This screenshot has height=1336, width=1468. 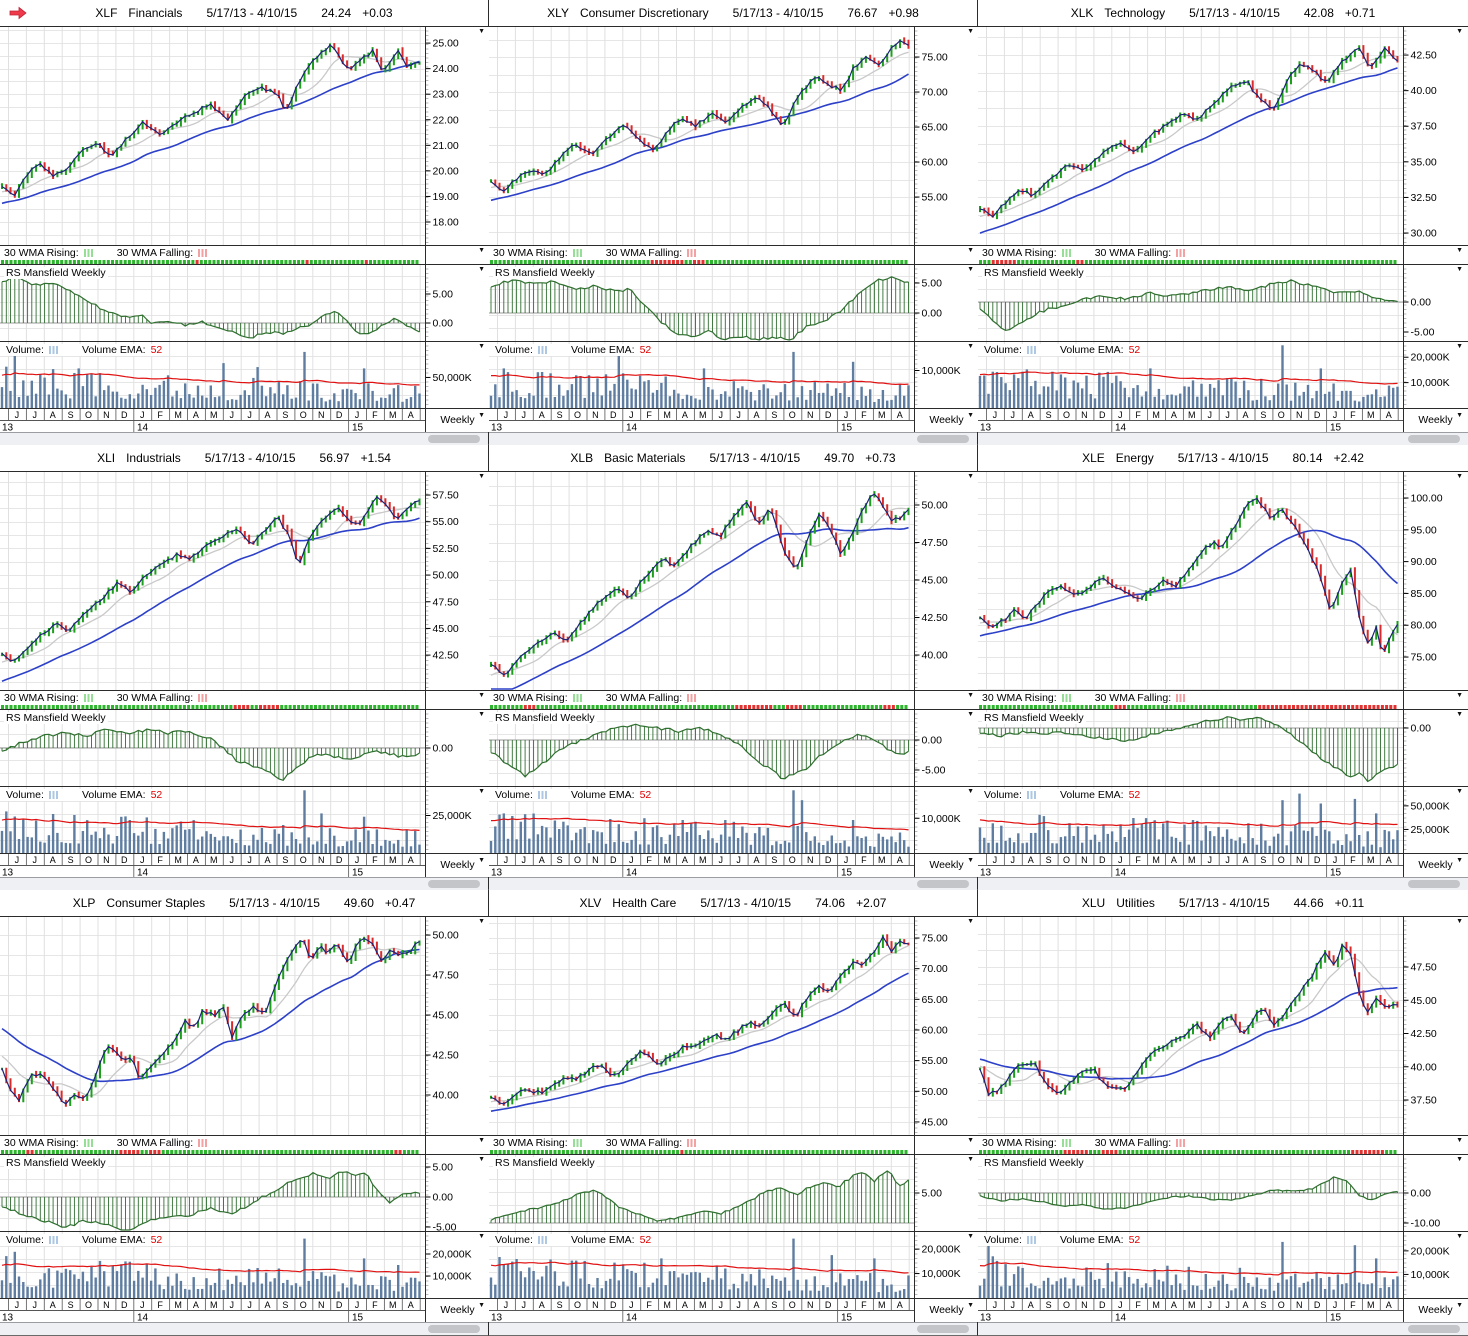 I want to click on volume-axis: 25,000K ▼, so click(x=457, y=820).